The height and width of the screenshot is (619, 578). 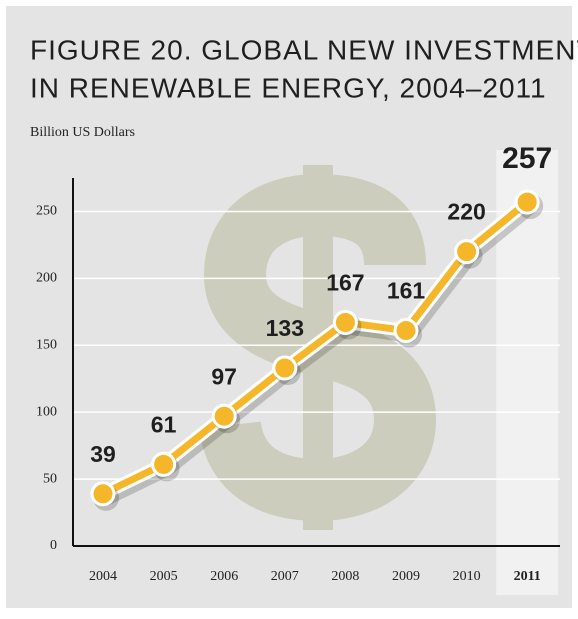 What do you see at coordinates (224, 376) in the screenshot?
I see `data-label: 97` at bounding box center [224, 376].